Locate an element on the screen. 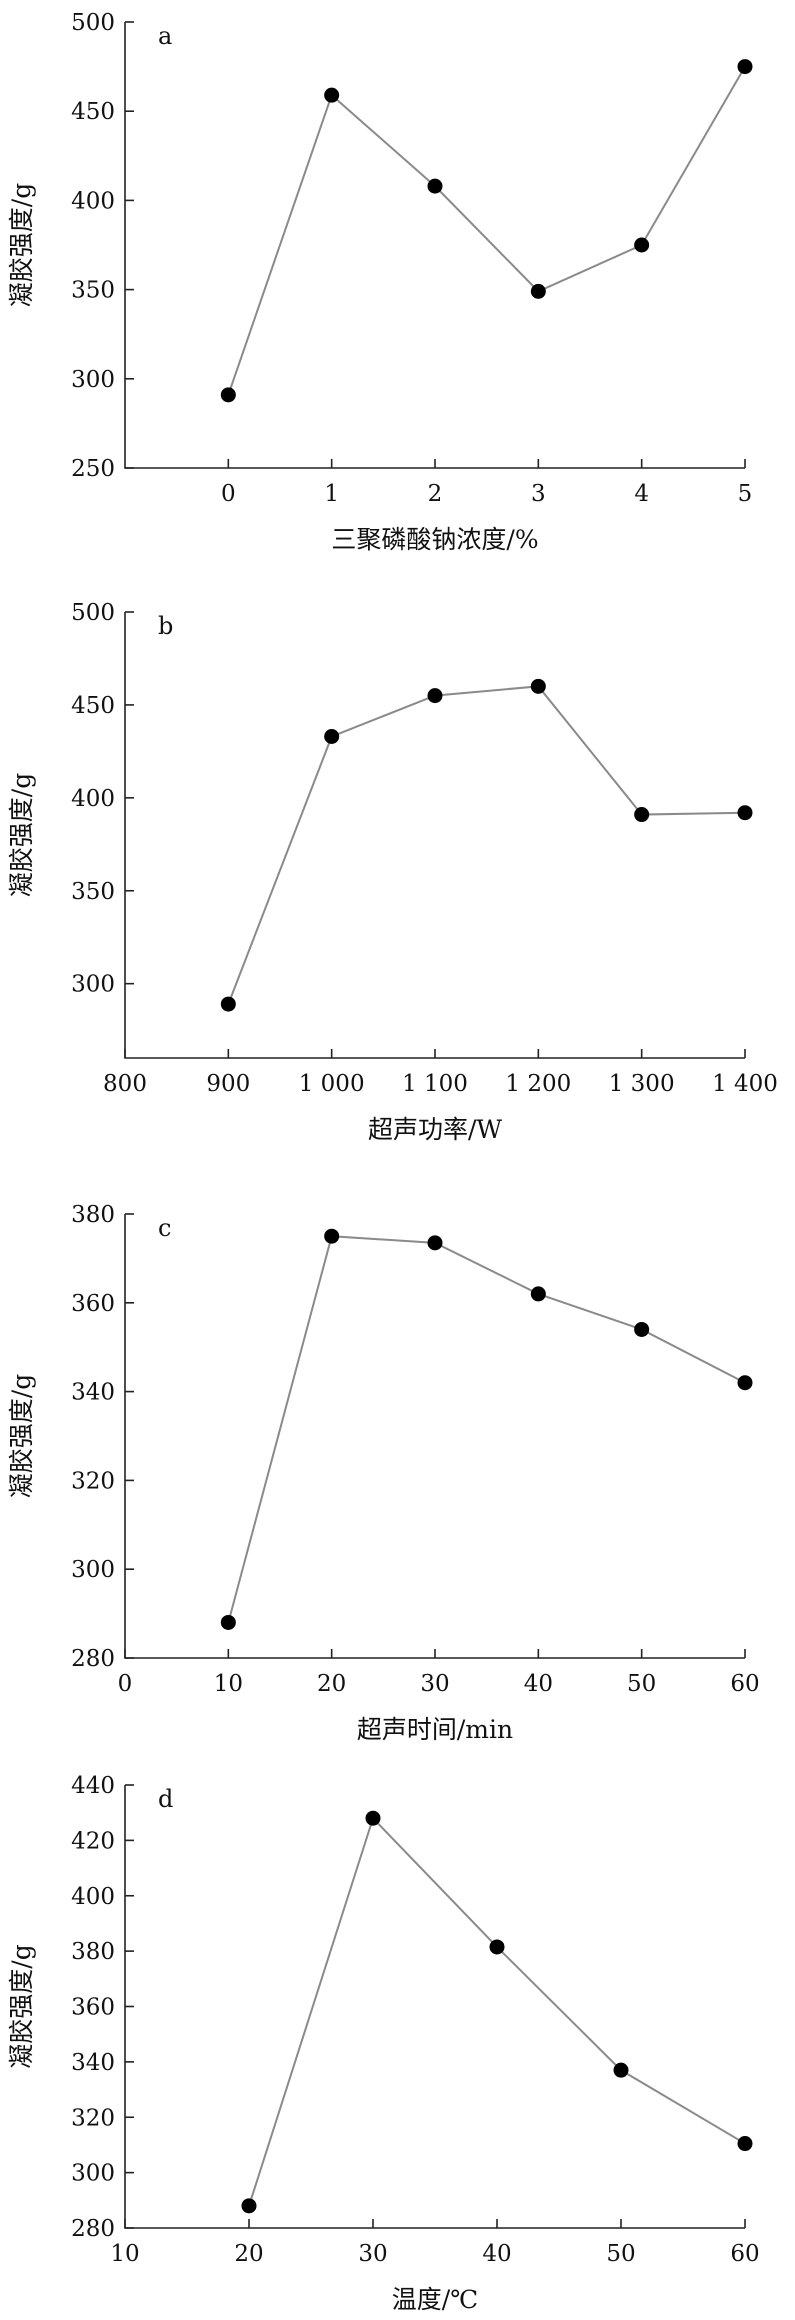 The image size is (795, 2320). x-tick-label: 1 400 is located at coordinates (745, 1084).